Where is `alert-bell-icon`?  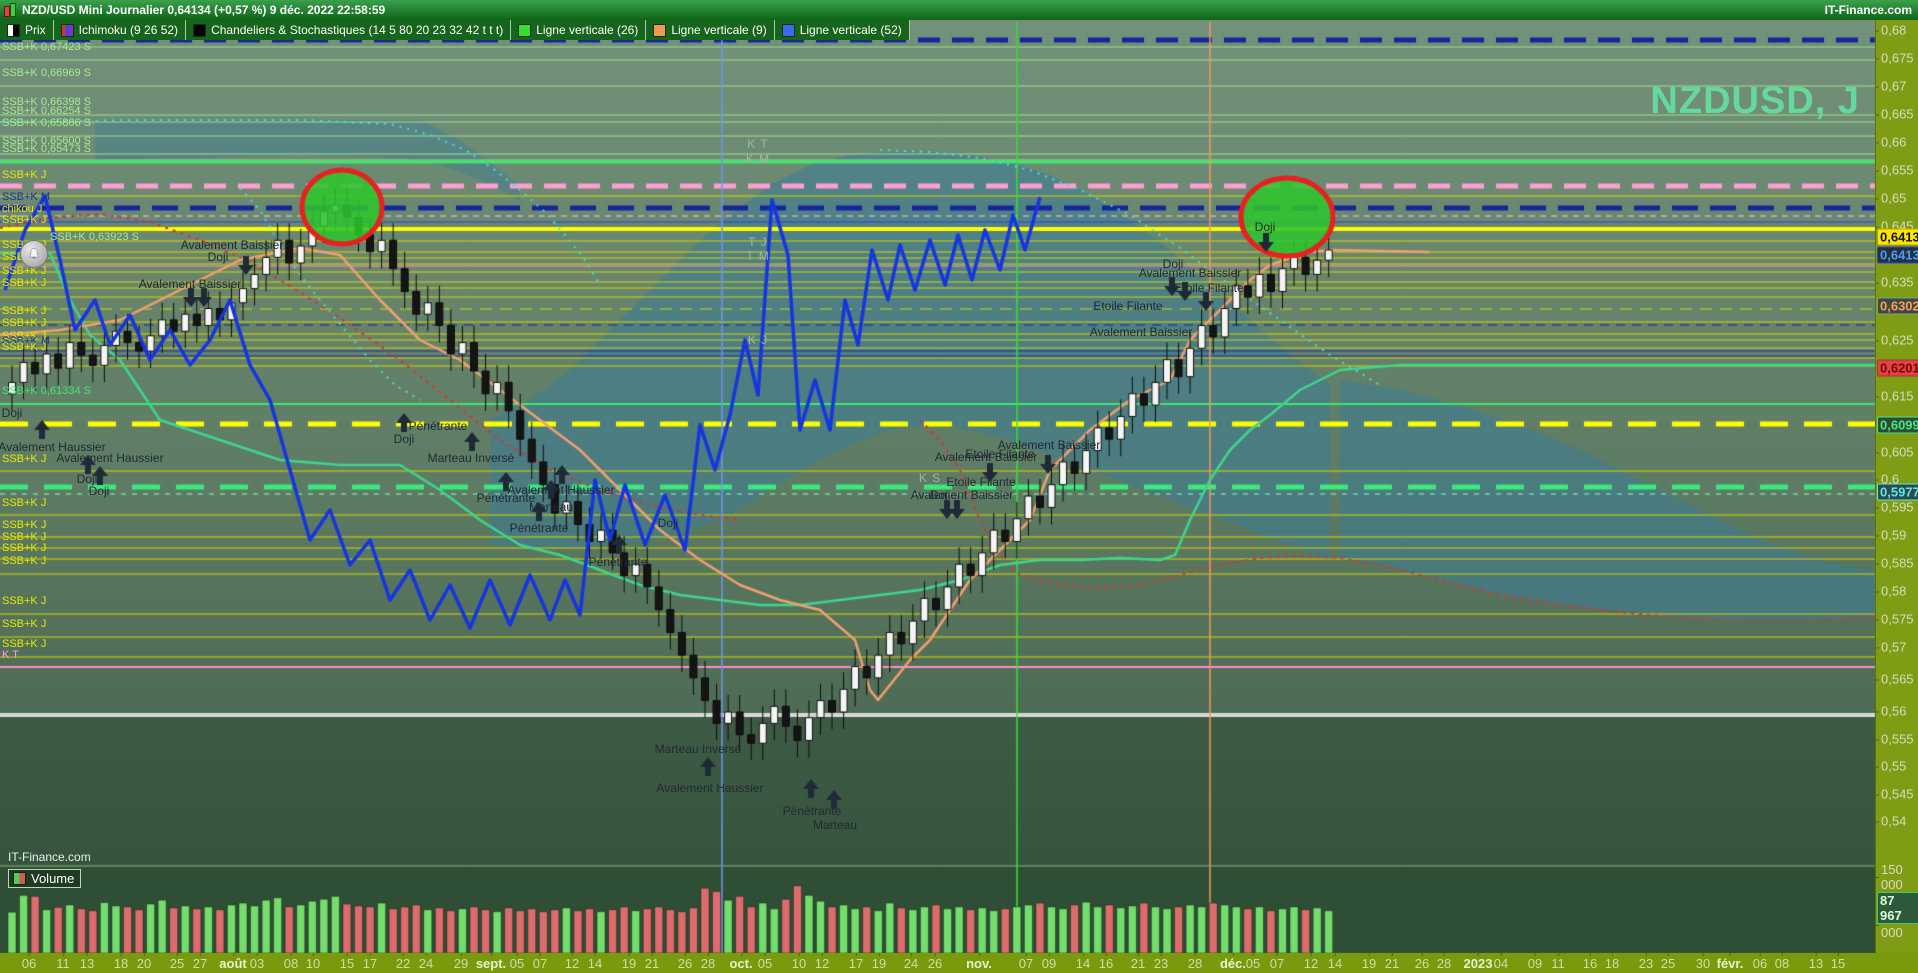 alert-bell-icon is located at coordinates (34, 254).